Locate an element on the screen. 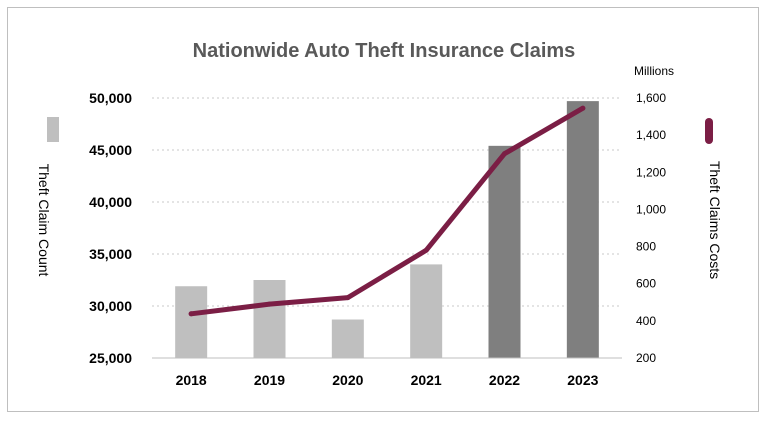  left-tick-label: 35,000 is located at coordinates (110, 254).